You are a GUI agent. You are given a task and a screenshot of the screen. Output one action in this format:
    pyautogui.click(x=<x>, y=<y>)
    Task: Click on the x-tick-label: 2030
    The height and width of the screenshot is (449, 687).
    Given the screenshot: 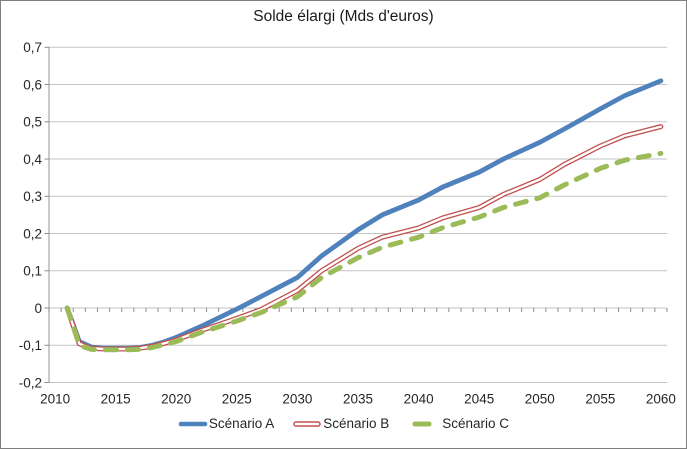 What is the action you would take?
    pyautogui.click(x=297, y=399)
    